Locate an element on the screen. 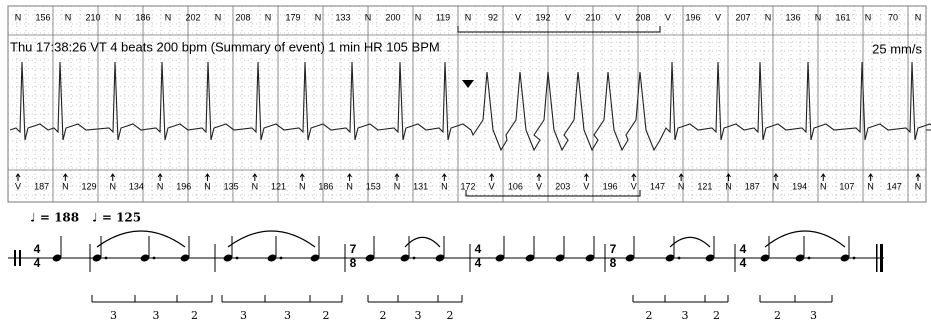 This screenshot has height=322, width=931. beat-annotation: 133 is located at coordinates (342, 17).